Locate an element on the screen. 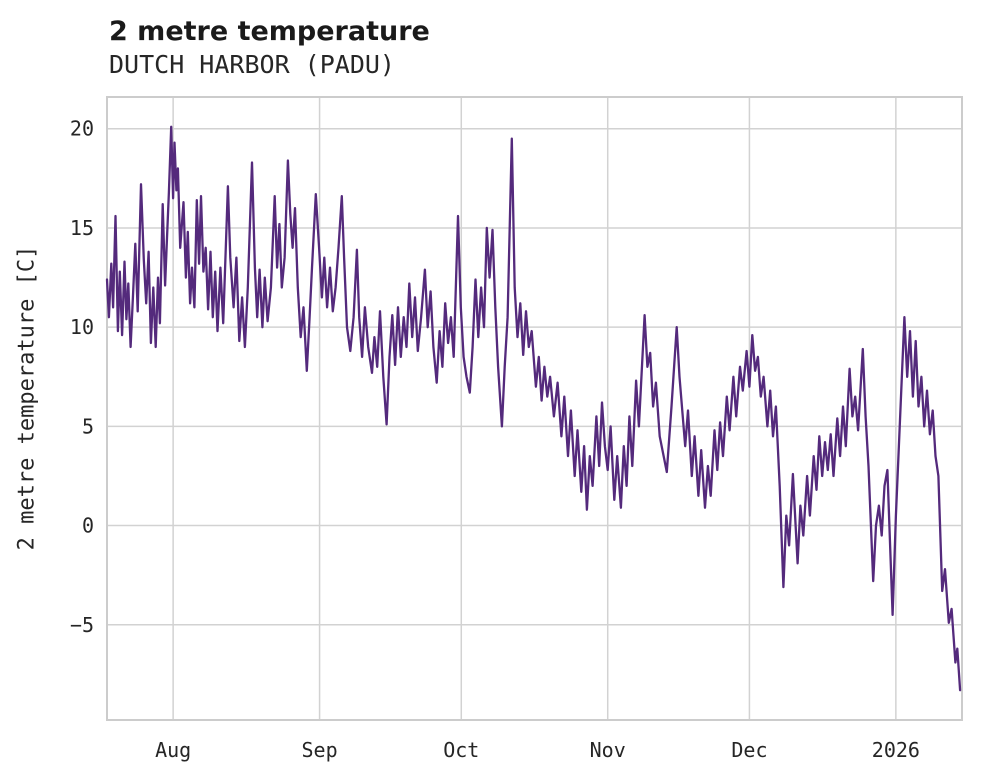 The width and height of the screenshot is (981, 782). y-tick-label: −5 is located at coordinates (82, 625).